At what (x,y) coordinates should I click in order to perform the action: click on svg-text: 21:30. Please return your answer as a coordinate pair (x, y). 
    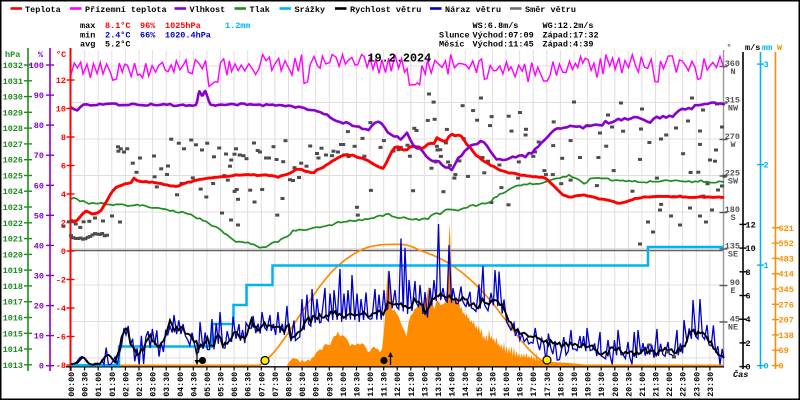
    Looking at the image, I should click on (657, 384).